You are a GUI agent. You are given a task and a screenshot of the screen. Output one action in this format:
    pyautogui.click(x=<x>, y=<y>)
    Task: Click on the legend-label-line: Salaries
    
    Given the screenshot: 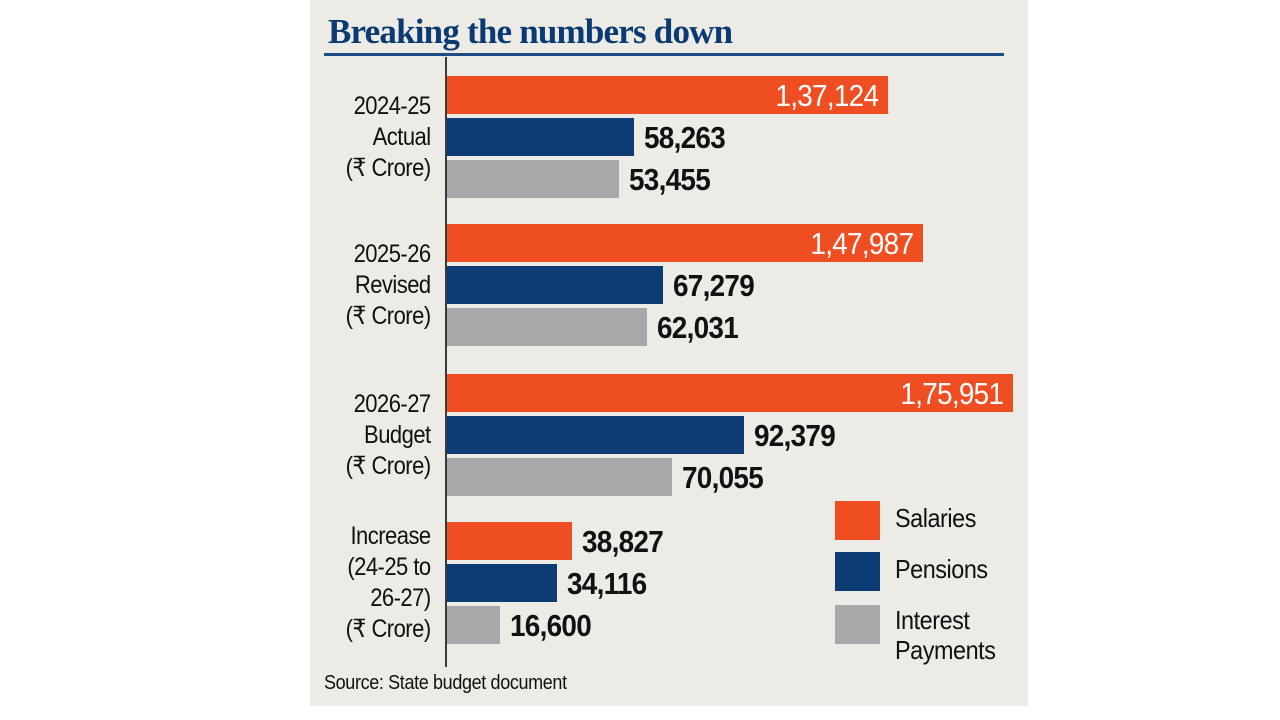 What is the action you would take?
    pyautogui.click(x=935, y=518)
    